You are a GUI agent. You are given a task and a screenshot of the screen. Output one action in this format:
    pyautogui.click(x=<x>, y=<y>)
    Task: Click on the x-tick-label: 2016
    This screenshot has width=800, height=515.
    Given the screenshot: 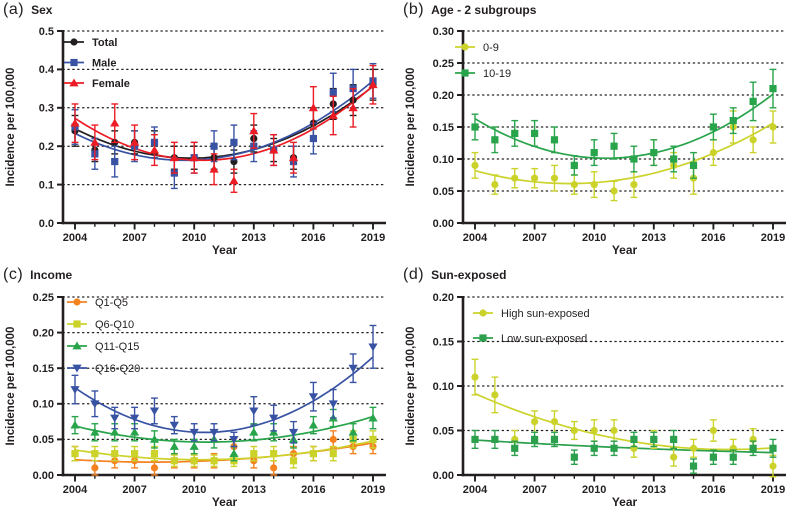 What is the action you would take?
    pyautogui.click(x=713, y=238)
    